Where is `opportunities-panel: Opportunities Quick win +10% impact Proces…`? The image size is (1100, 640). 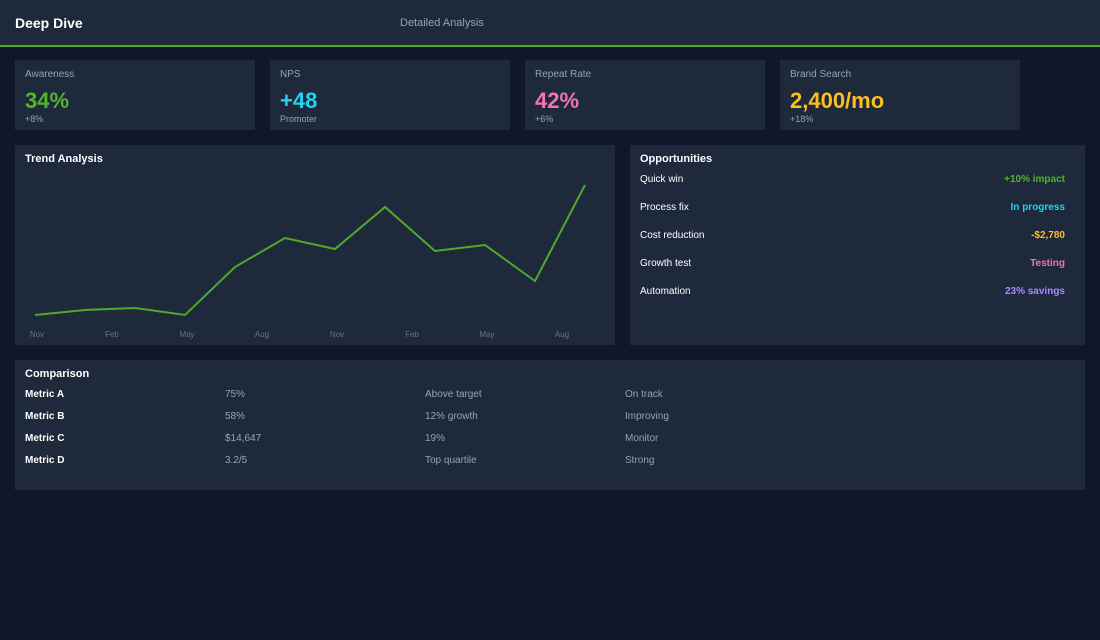
opportunities-panel: Opportunities Quick win +10% impact Proces… is located at coordinates (857, 245).